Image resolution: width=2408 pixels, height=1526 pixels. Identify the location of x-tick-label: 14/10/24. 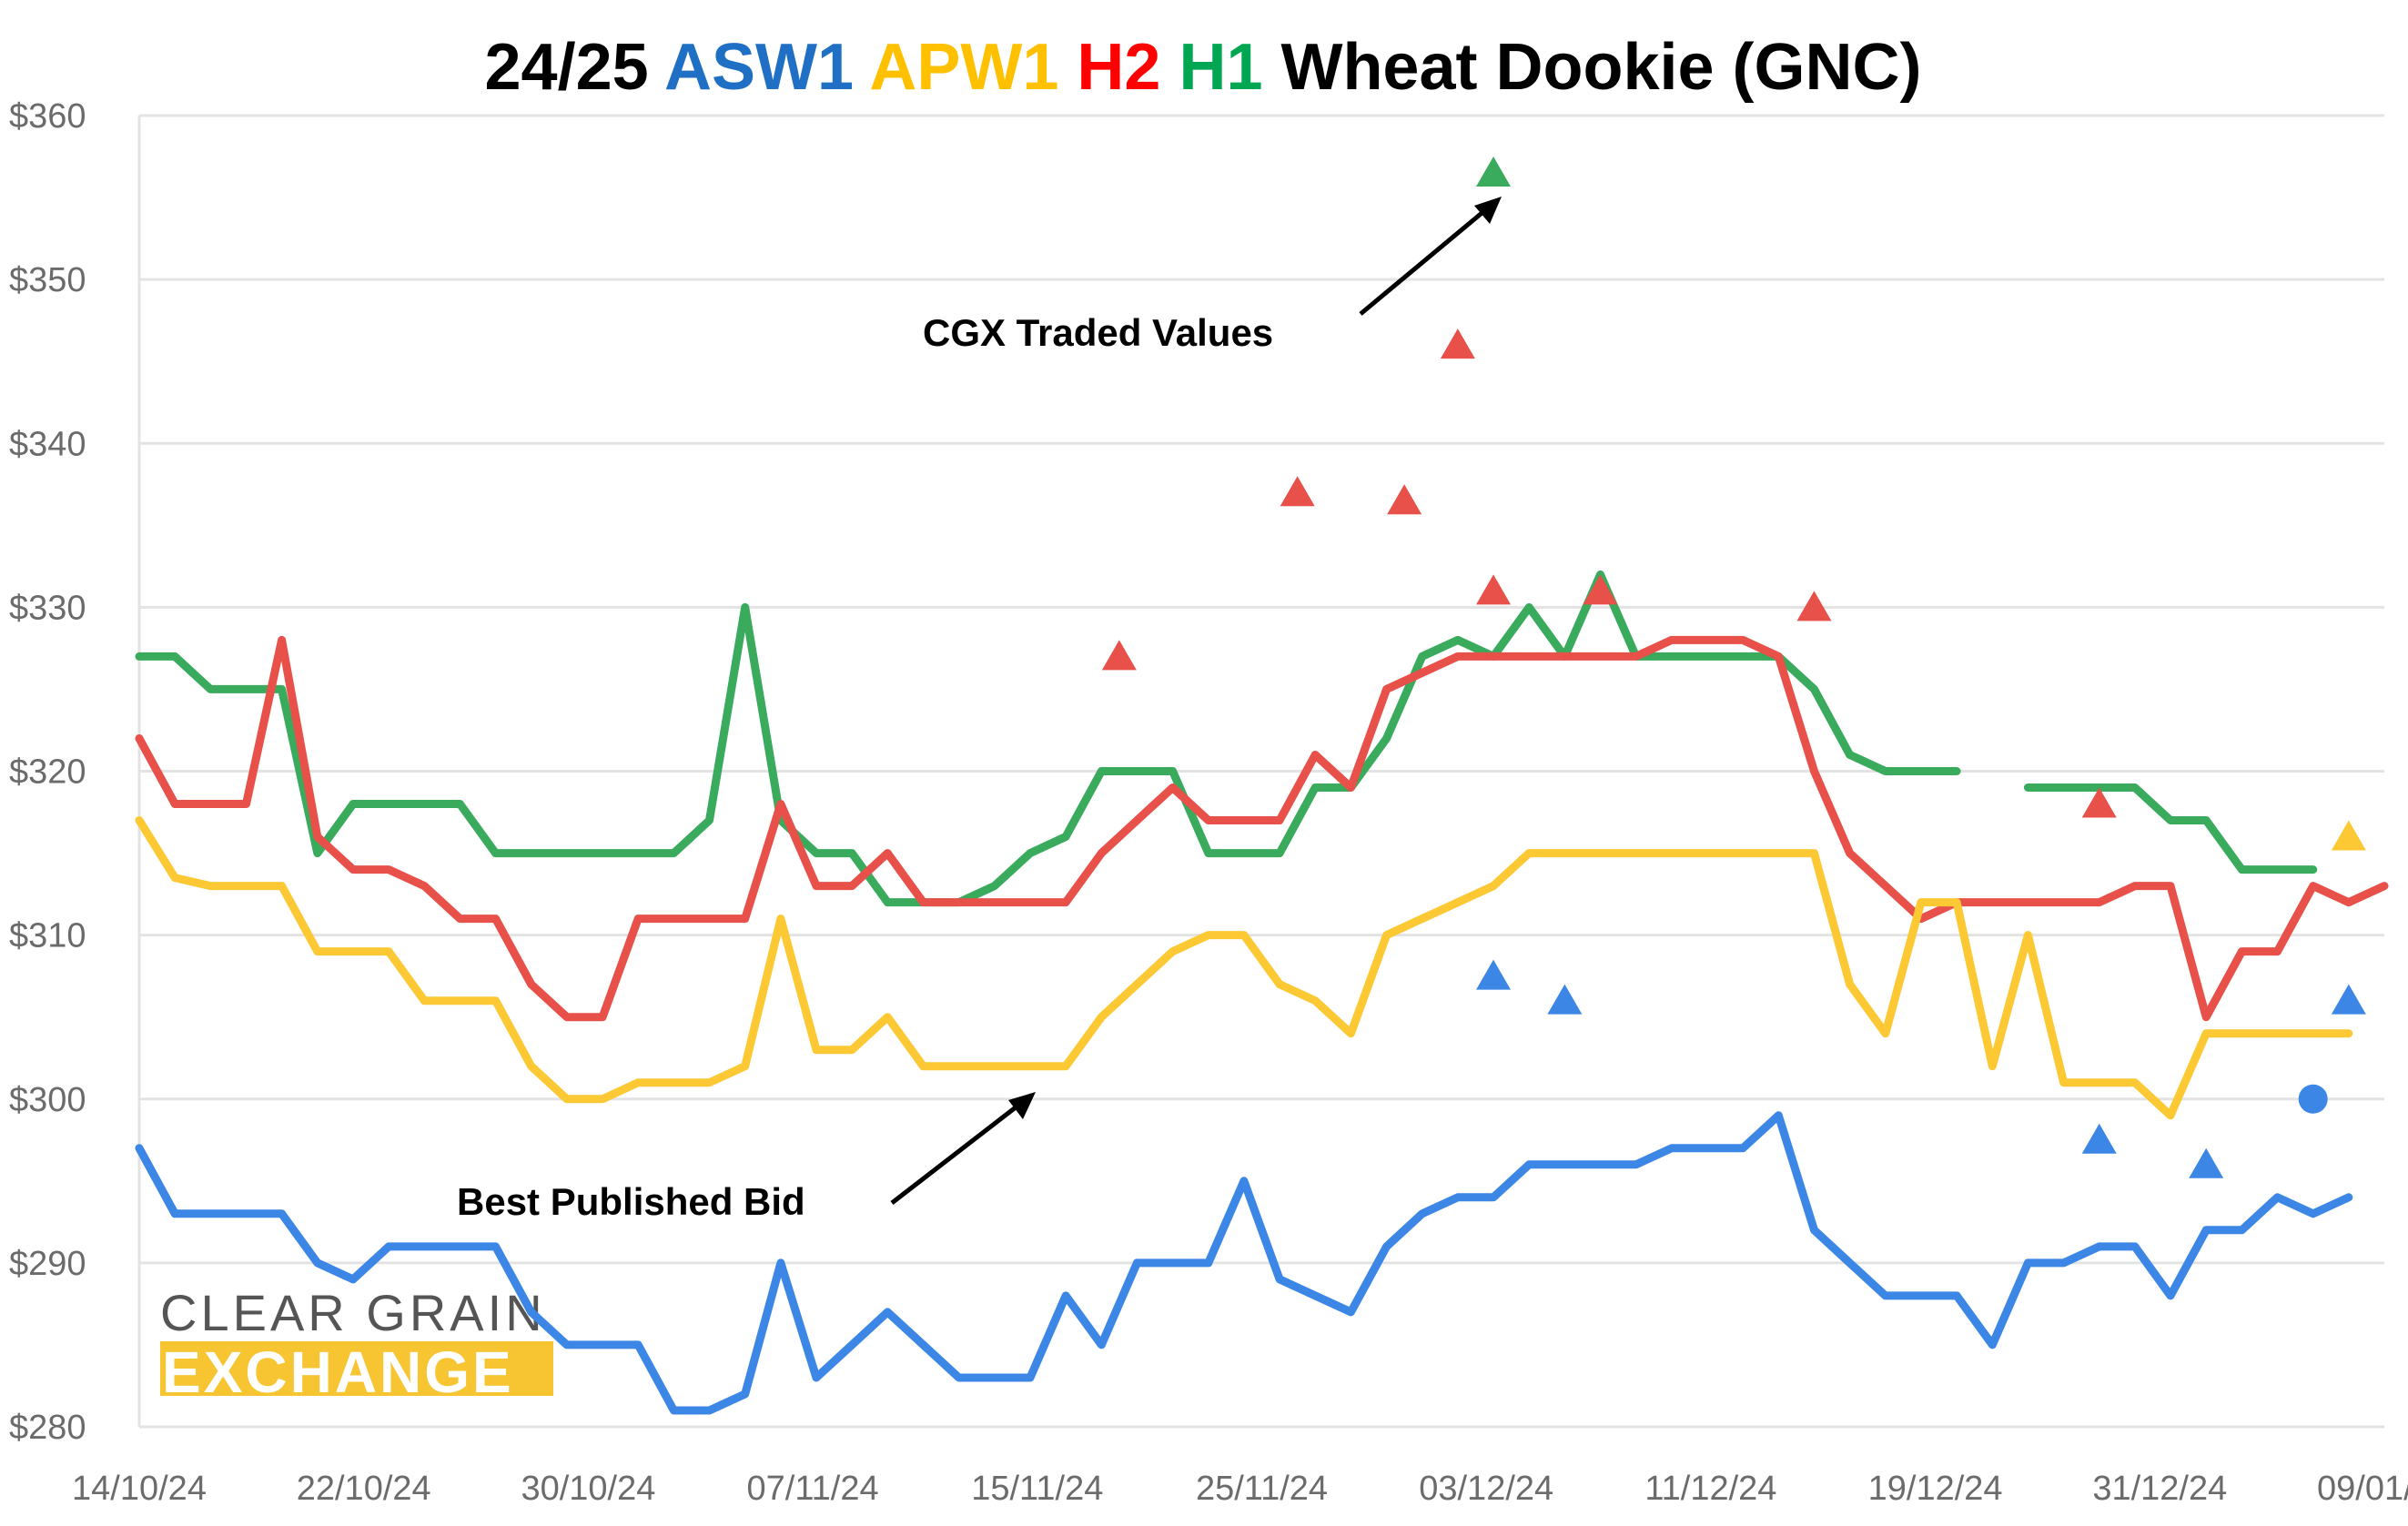
(139, 1489).